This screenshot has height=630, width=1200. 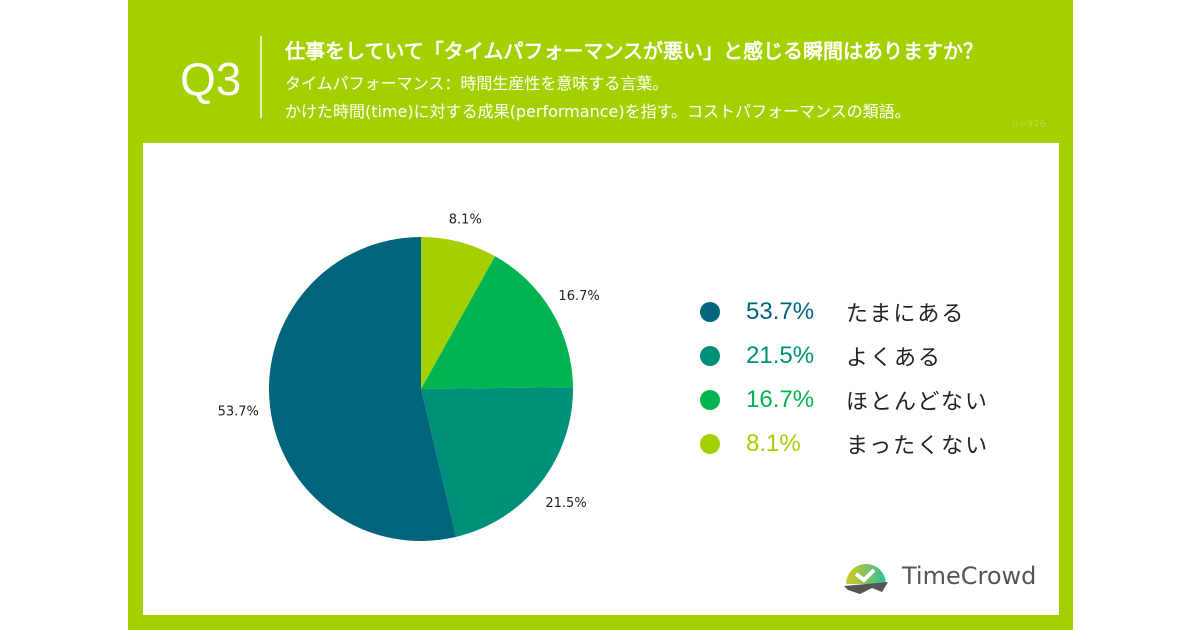 What do you see at coordinates (844, 444) in the screenshot?
I see `legend-item: 8.1% まったくない` at bounding box center [844, 444].